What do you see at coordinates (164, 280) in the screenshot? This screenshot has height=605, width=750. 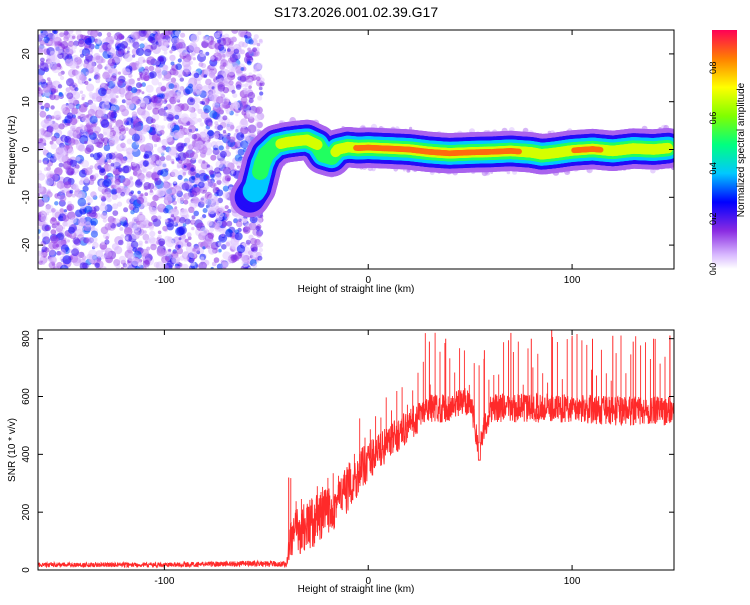 I see `x-tick-label: -100` at bounding box center [164, 280].